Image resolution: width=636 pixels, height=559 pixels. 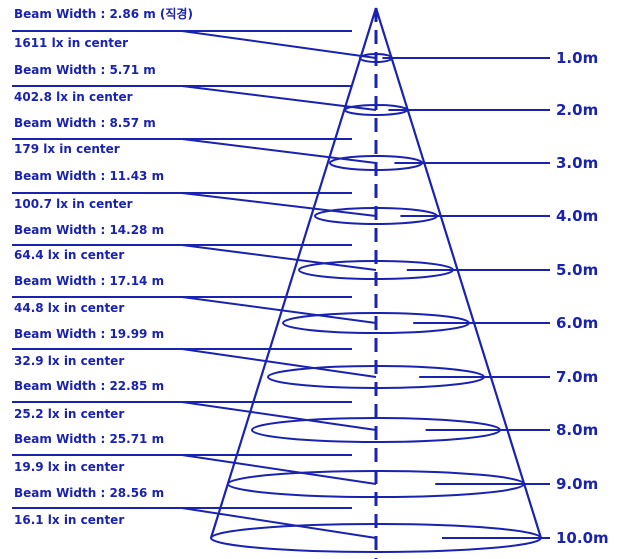 I want to click on beam-width-label: Beam Width : 8.57 m, so click(x=85, y=123).